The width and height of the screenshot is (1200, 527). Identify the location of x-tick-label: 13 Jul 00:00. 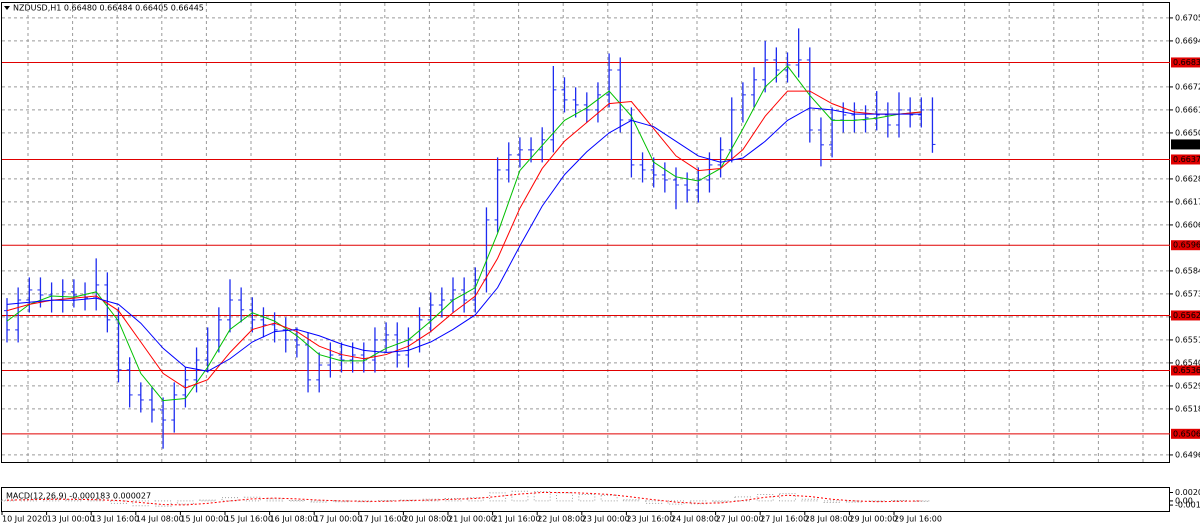
(71, 519).